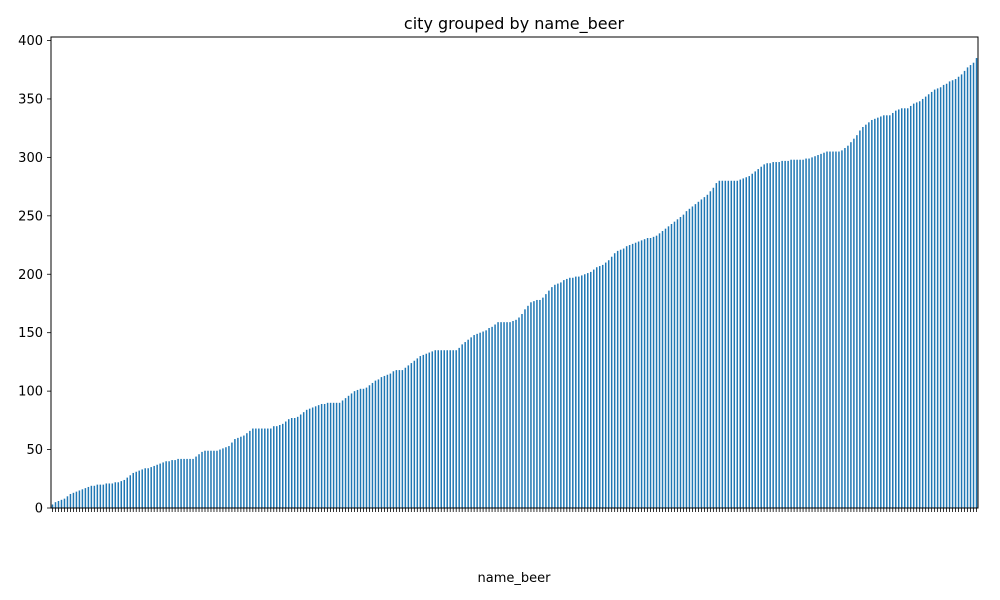 The width and height of the screenshot is (1000, 600). What do you see at coordinates (34, 450) in the screenshot?
I see `y-tick-label-50: 50` at bounding box center [34, 450].